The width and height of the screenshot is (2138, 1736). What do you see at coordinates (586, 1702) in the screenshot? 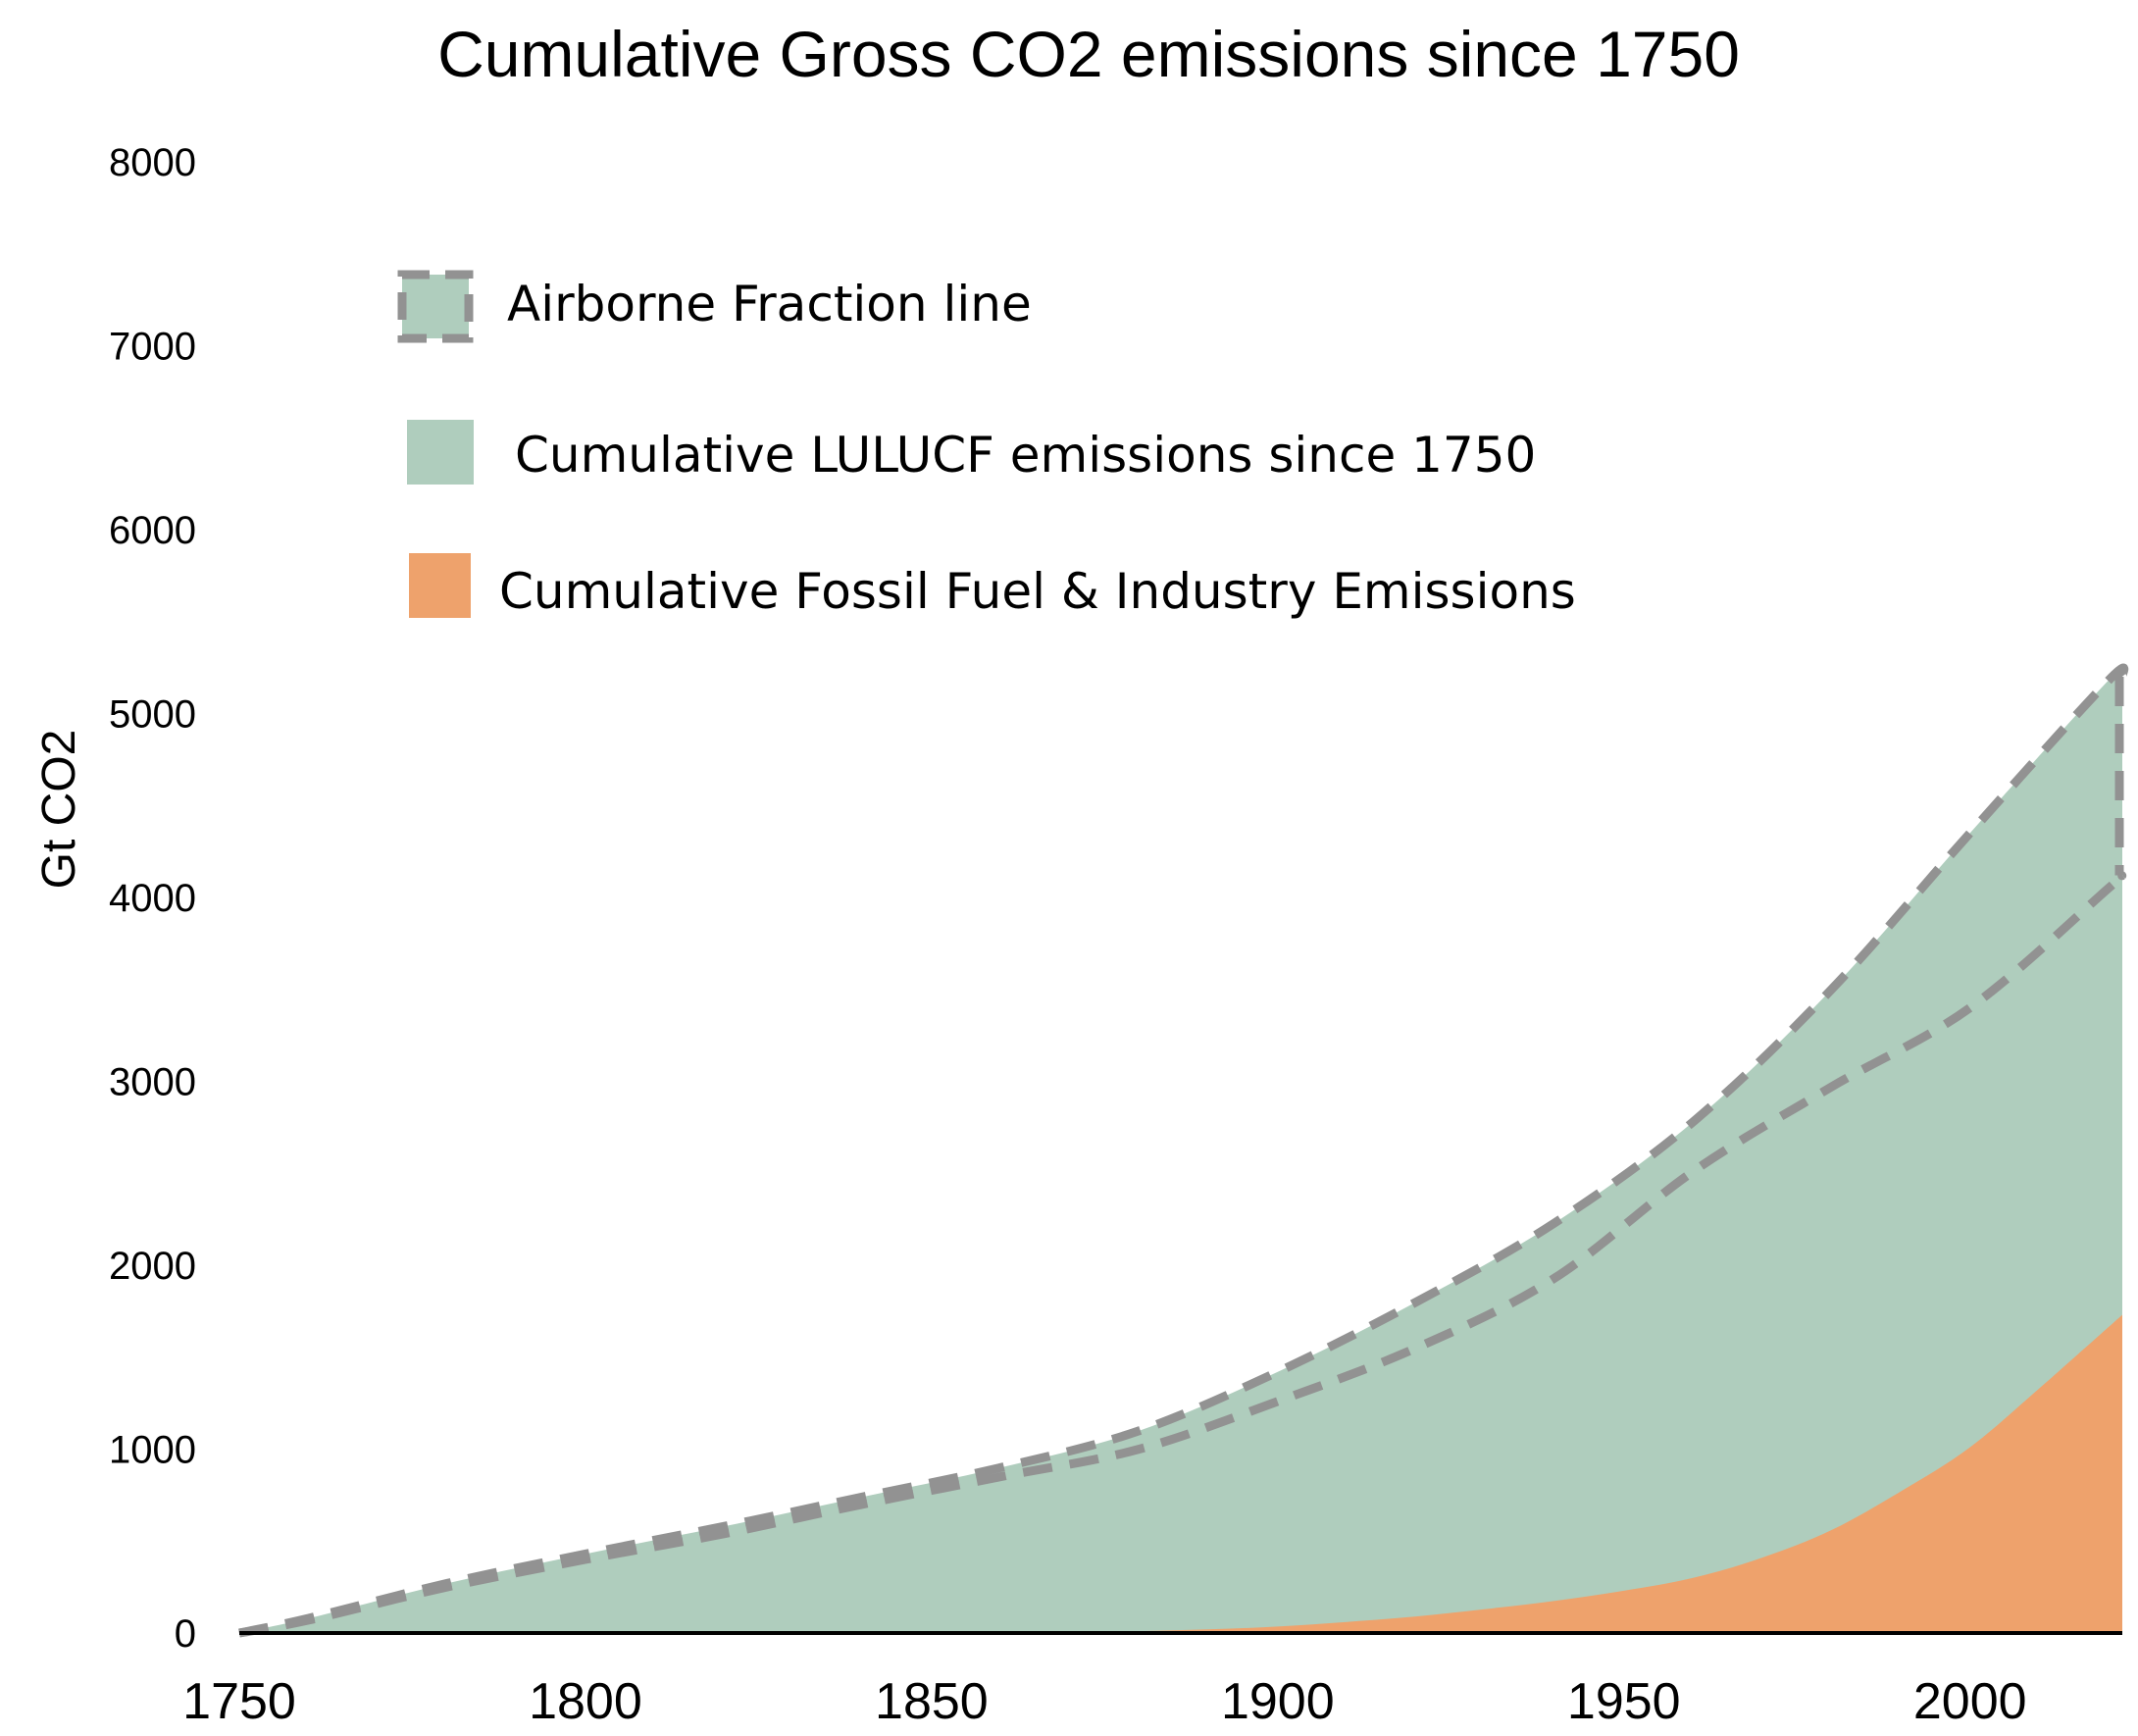
I see `x-tick-label: 1800` at bounding box center [586, 1702].